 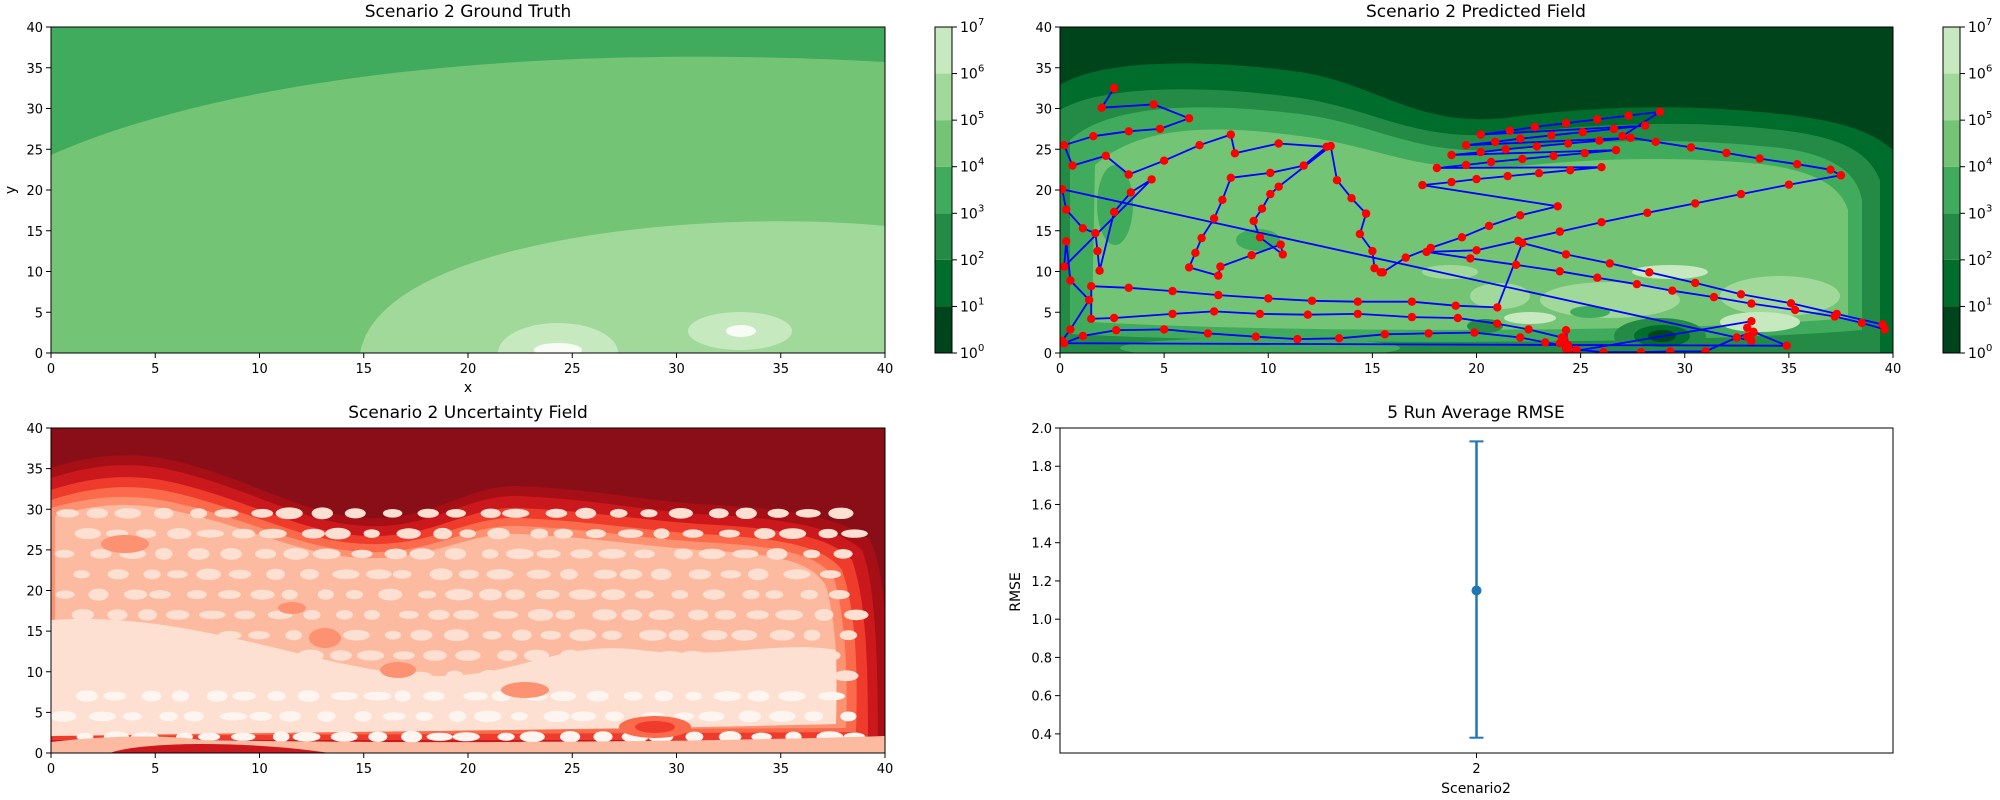 What do you see at coordinates (1164, 369) in the screenshot?
I see `pf-xtick-label: 5` at bounding box center [1164, 369].